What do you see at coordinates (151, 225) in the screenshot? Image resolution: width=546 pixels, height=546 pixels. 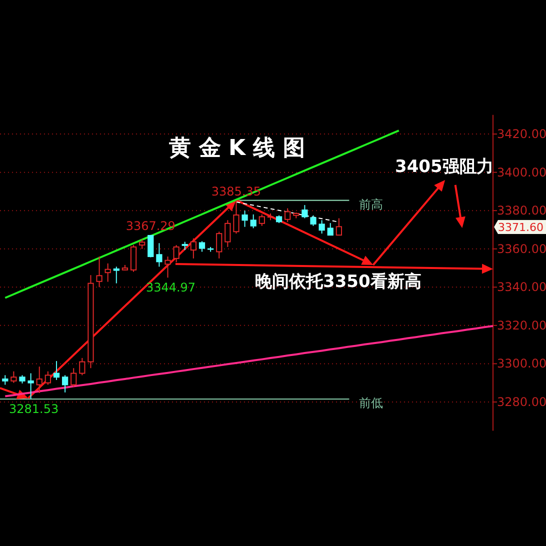 I see `annotation: 3367.29` at bounding box center [151, 225].